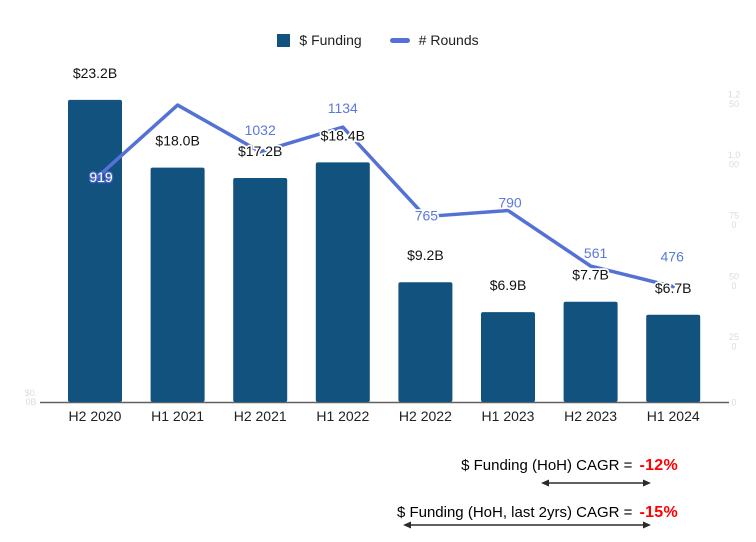  I want to click on funding-bar-label: $6.9B, so click(508, 285).